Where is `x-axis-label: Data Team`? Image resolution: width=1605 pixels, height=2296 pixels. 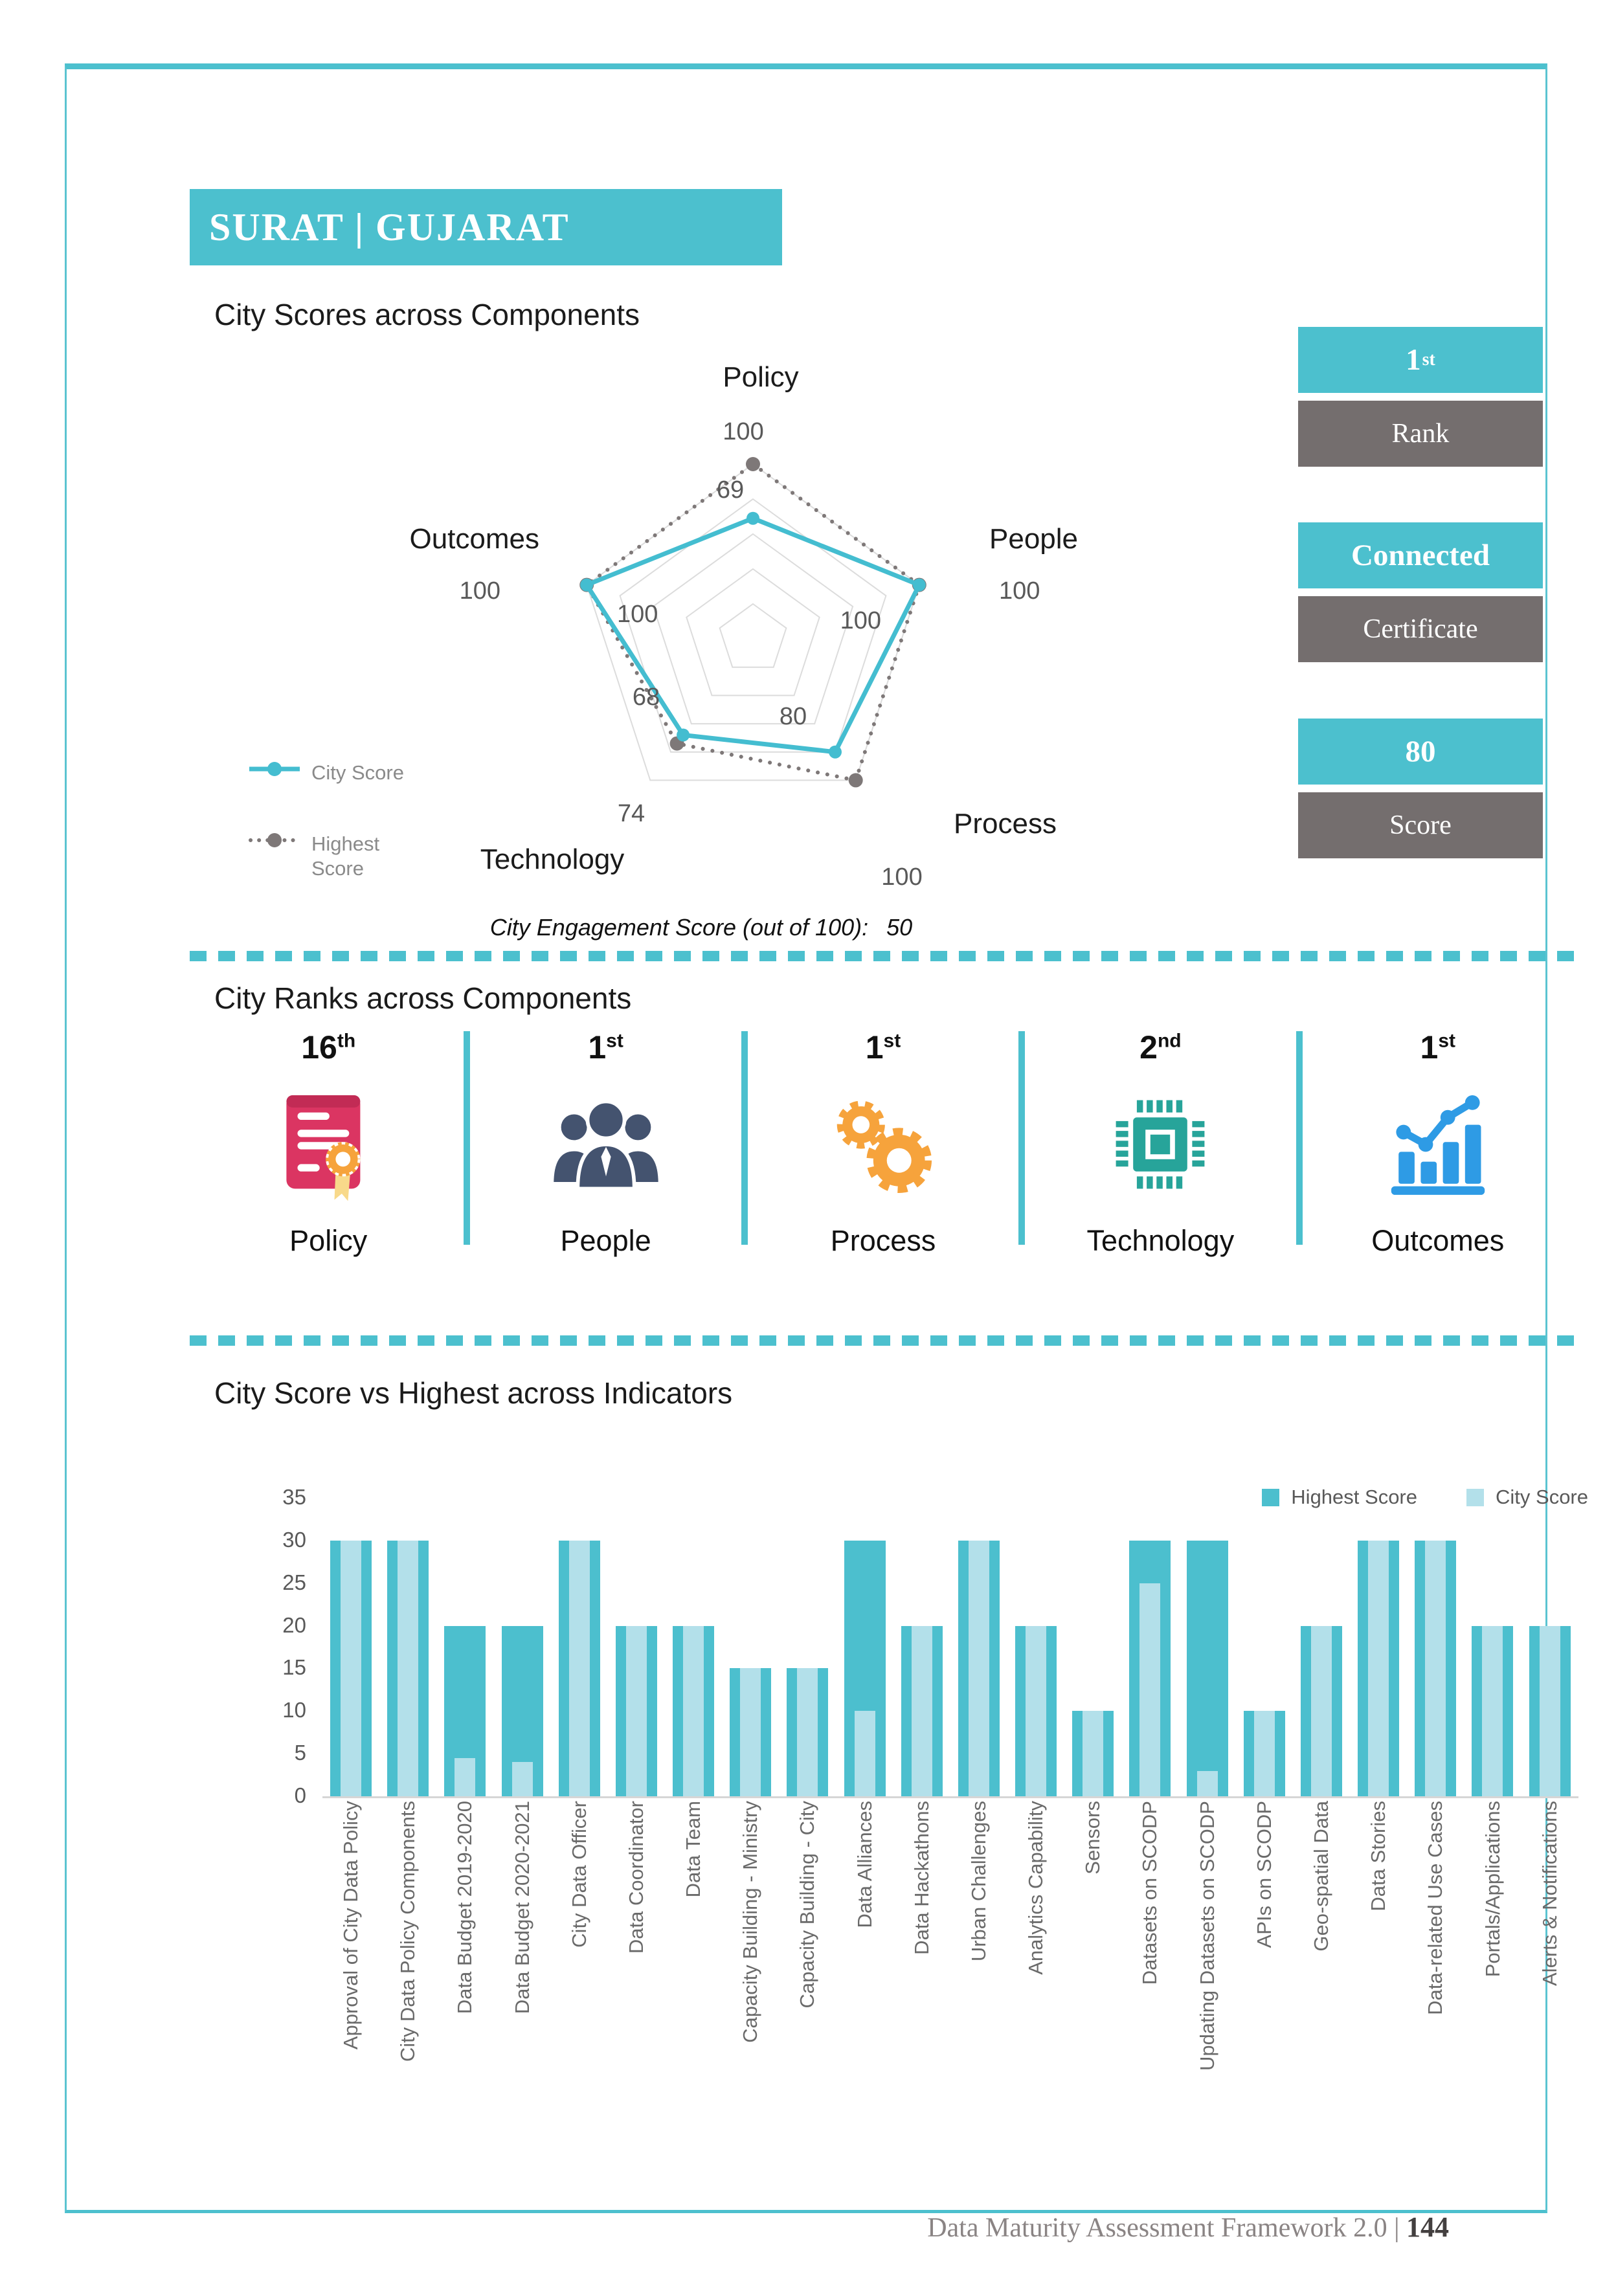
x-axis-label: Data Team is located at coordinates (693, 1849).